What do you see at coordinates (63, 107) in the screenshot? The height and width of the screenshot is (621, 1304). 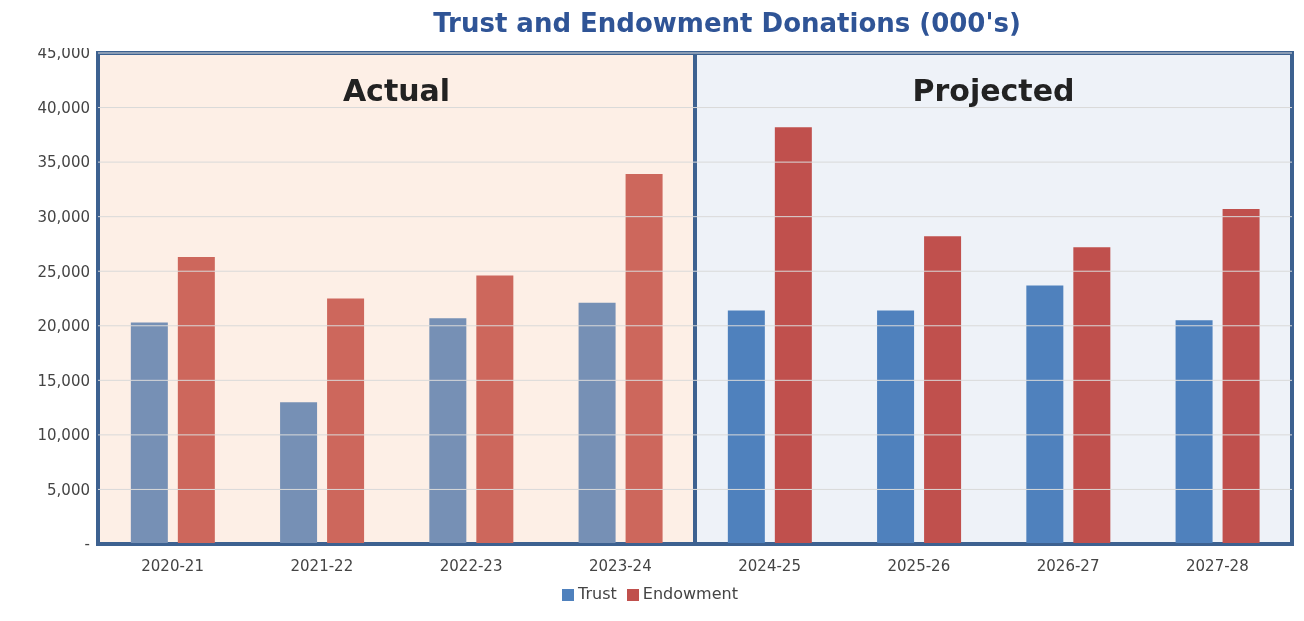 I see `y-tick-label: 40,000` at bounding box center [63, 107].